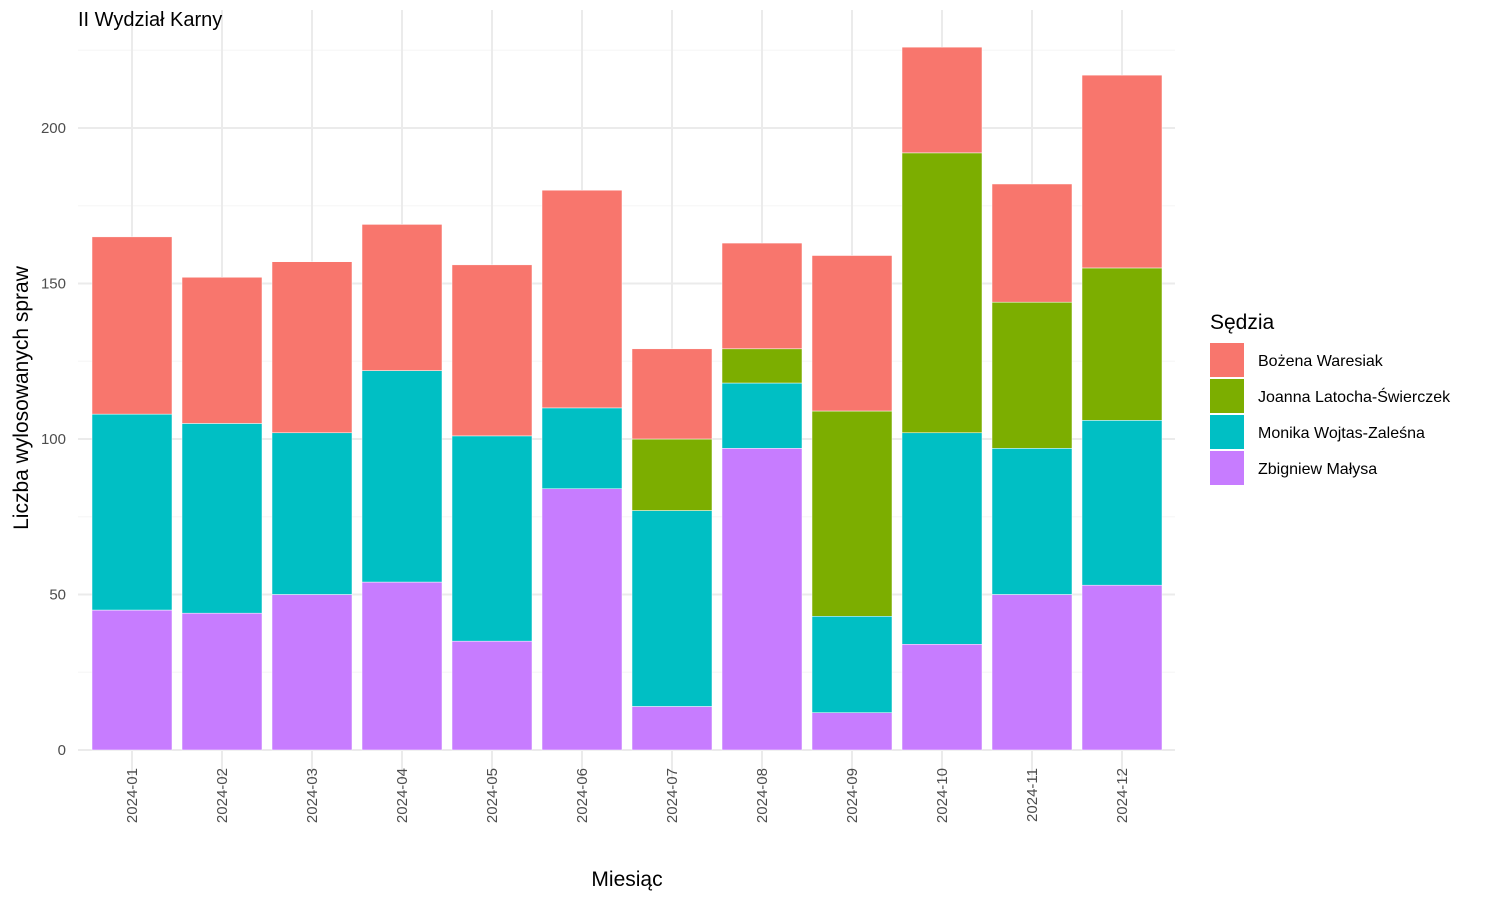 This screenshot has width=1500, height=900. I want to click on x-tick-label: 2024-02, so click(222, 795).